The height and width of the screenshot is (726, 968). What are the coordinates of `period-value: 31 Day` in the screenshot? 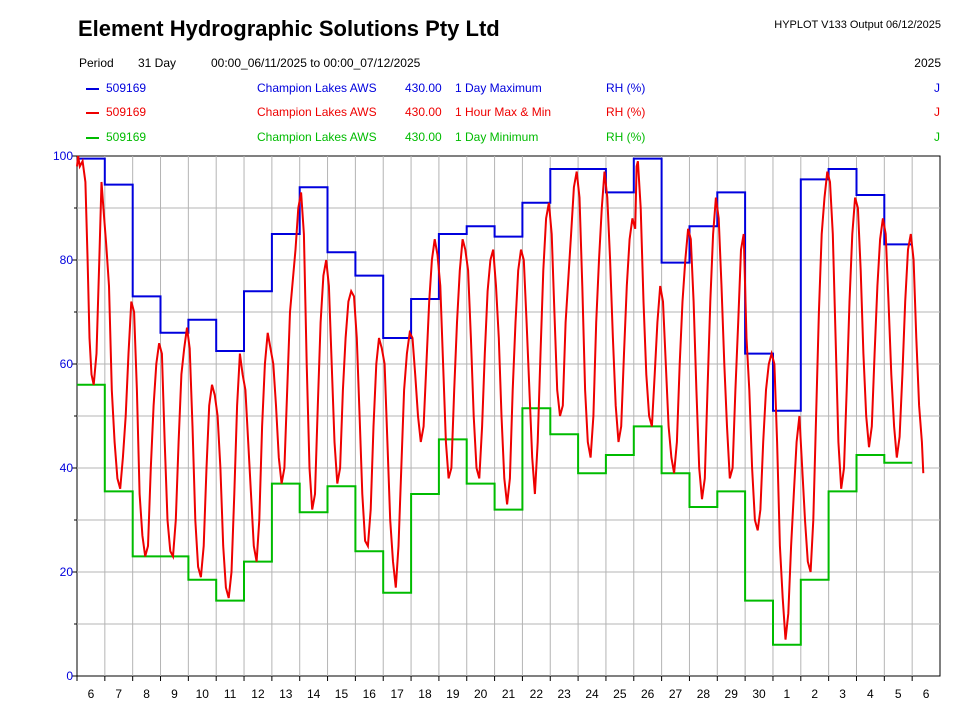 It's located at (157, 63).